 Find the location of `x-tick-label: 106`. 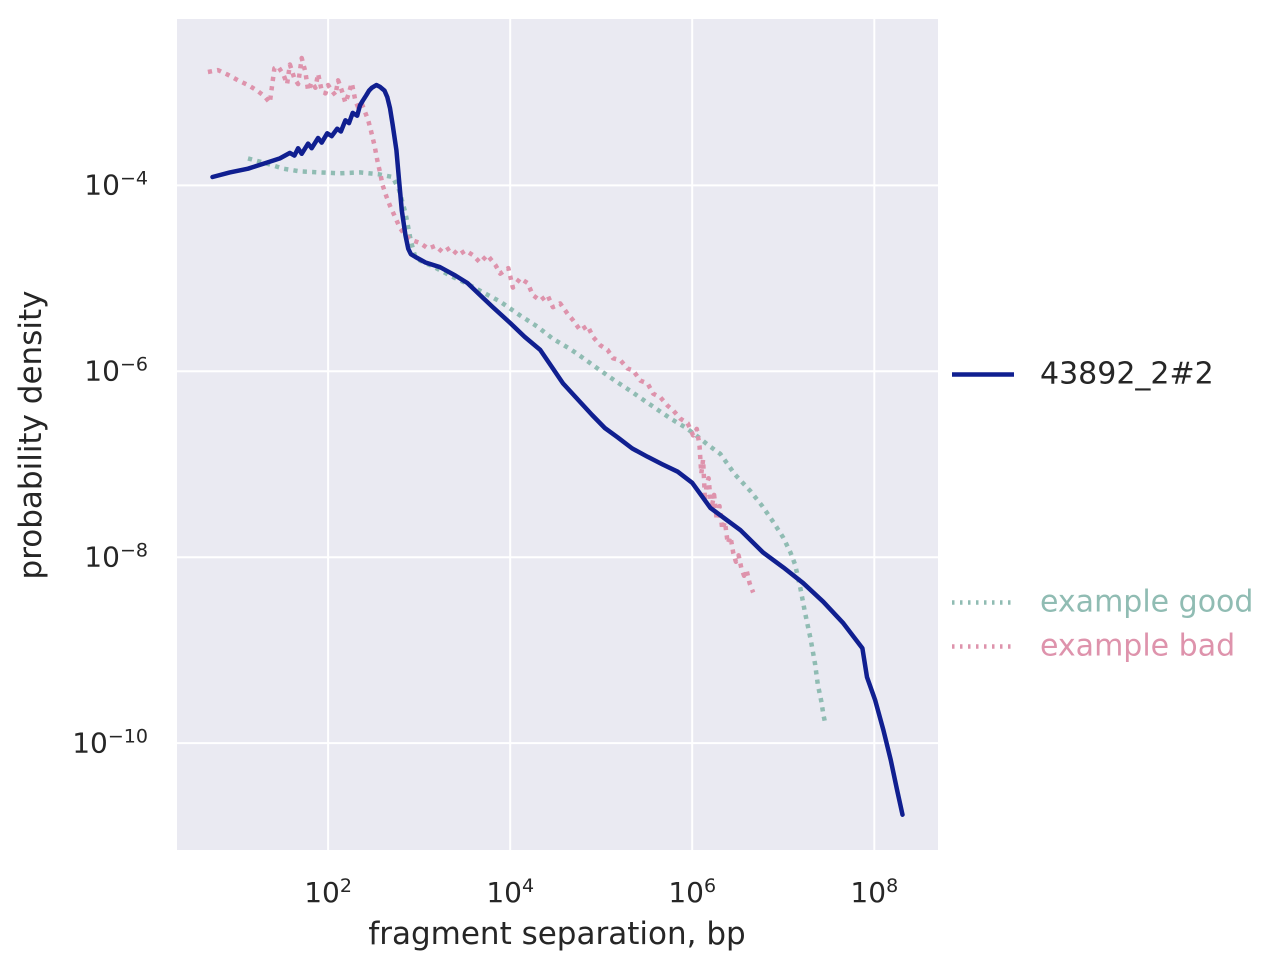

x-tick-label: 106 is located at coordinates (692, 891).